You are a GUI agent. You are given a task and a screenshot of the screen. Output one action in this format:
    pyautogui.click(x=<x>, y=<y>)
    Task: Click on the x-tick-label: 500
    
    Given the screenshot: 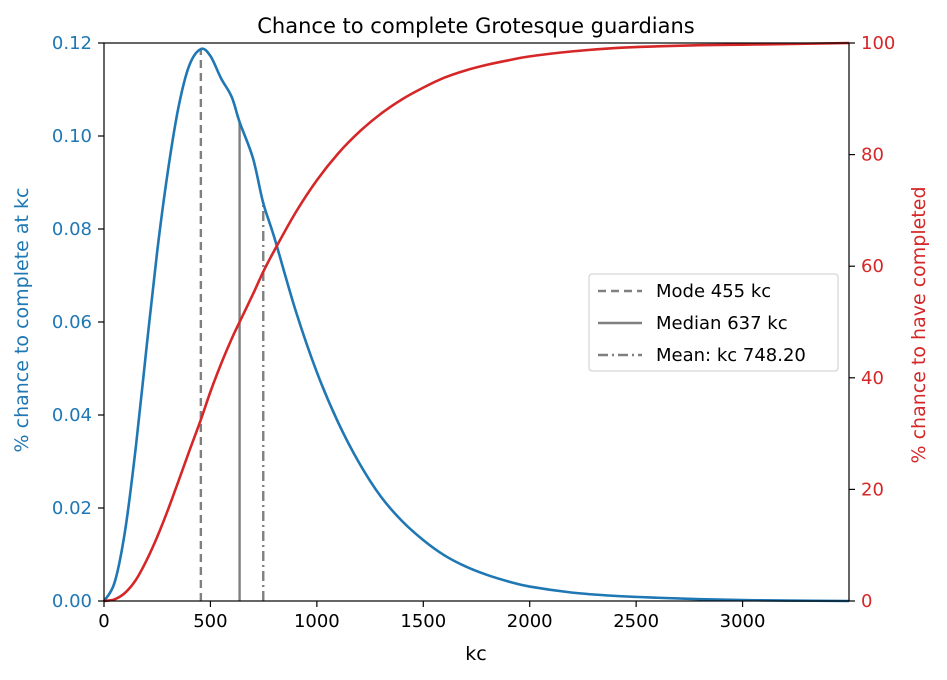 What is the action you would take?
    pyautogui.click(x=210, y=621)
    